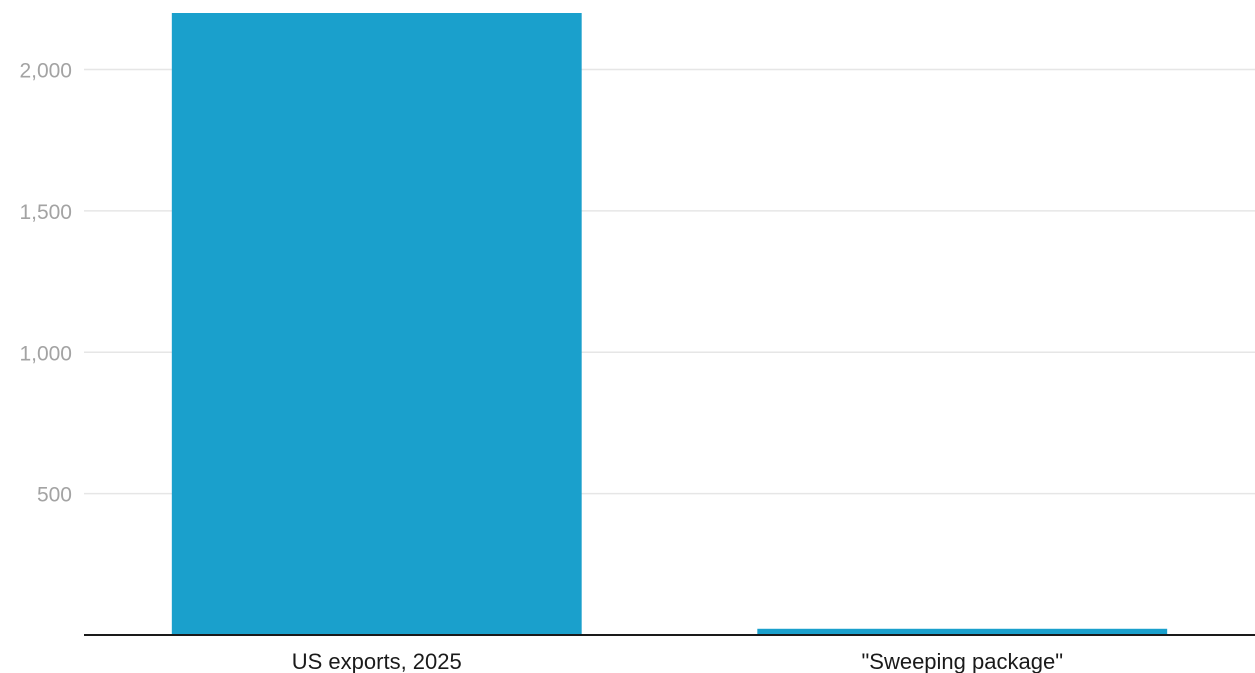 The image size is (1255, 673). Describe the element at coordinates (962, 631) in the screenshot. I see `bar` at that location.